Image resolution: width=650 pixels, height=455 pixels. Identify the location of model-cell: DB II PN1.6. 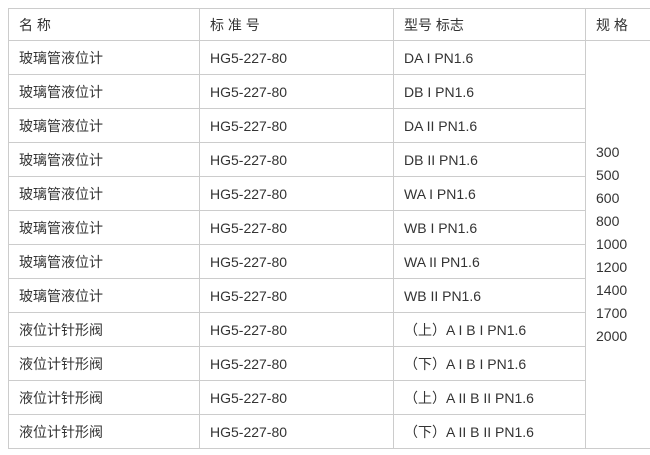
(489, 159).